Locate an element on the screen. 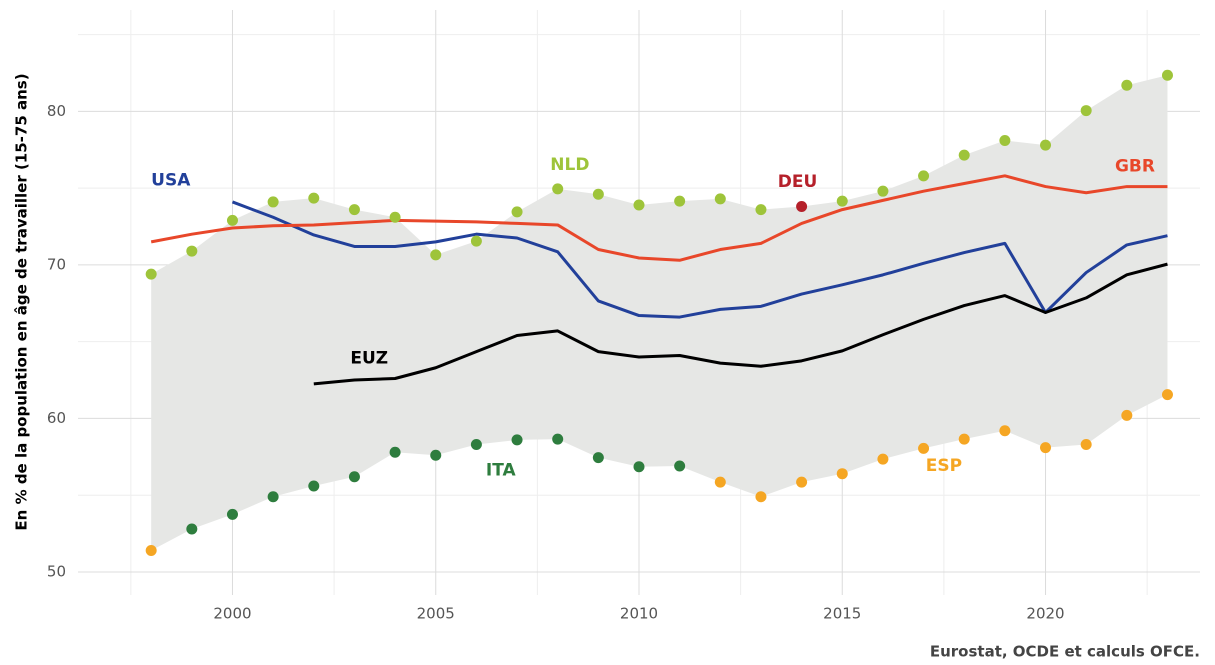 This screenshot has width=1215, height=665. group-label: DEU is located at coordinates (798, 182).